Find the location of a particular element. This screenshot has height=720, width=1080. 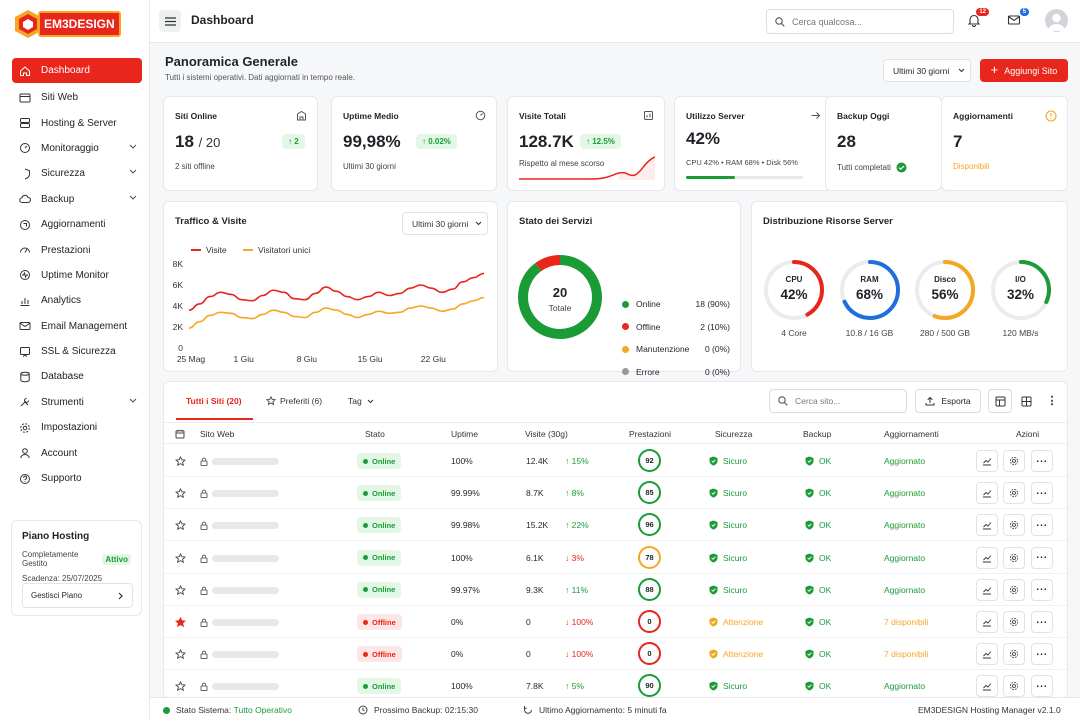

column-header: Visite (30g) is located at coordinates (546, 434).